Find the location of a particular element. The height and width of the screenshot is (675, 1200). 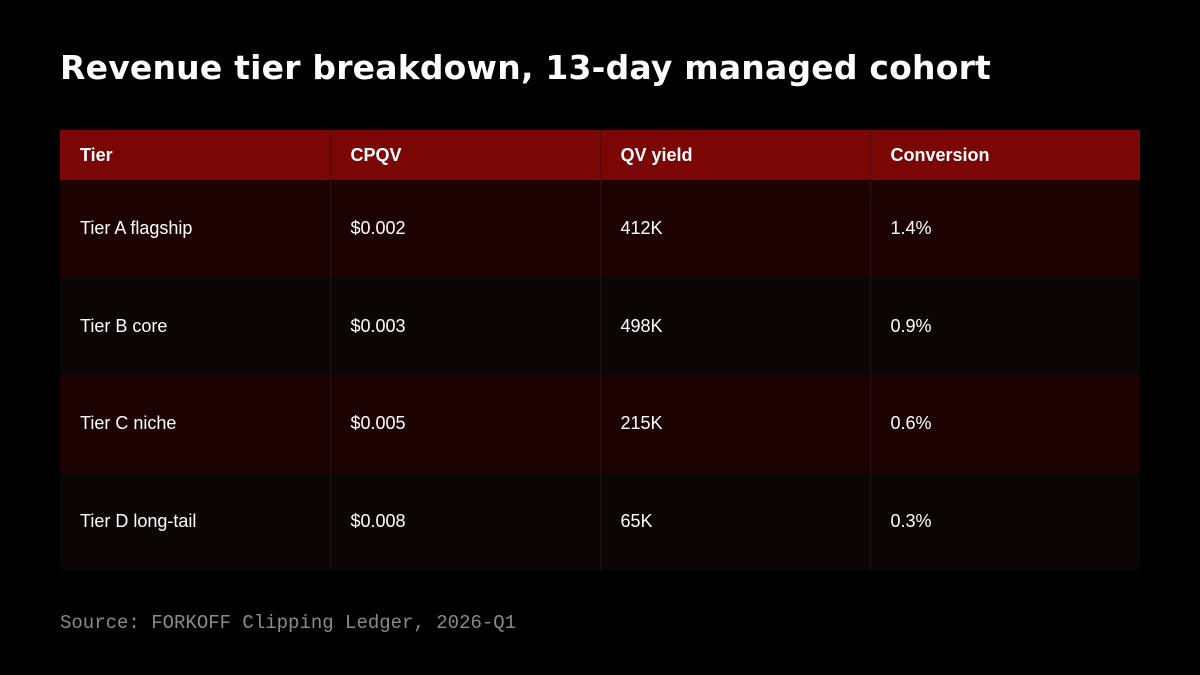

cell-tier: Tier A flagship is located at coordinates (195, 229).